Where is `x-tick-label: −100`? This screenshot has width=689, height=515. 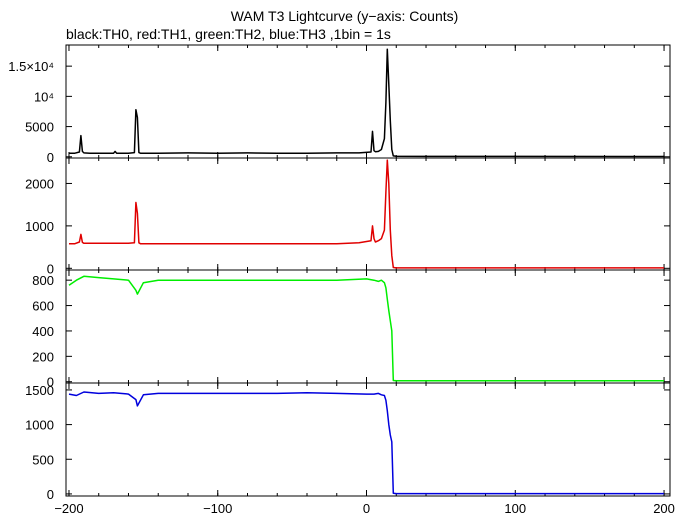 x-tick-label: −100 is located at coordinates (217, 508).